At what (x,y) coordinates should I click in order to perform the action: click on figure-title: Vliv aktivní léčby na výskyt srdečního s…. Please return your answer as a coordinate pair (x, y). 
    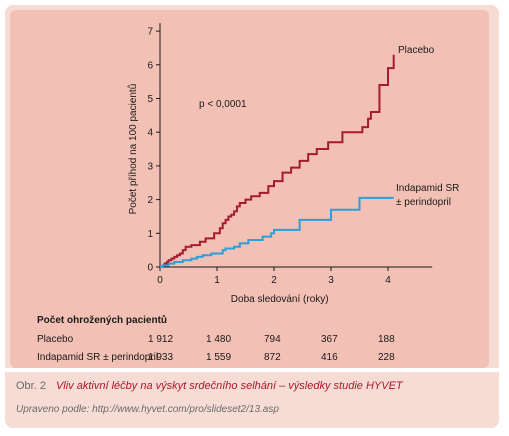
    Looking at the image, I should click on (229, 386).